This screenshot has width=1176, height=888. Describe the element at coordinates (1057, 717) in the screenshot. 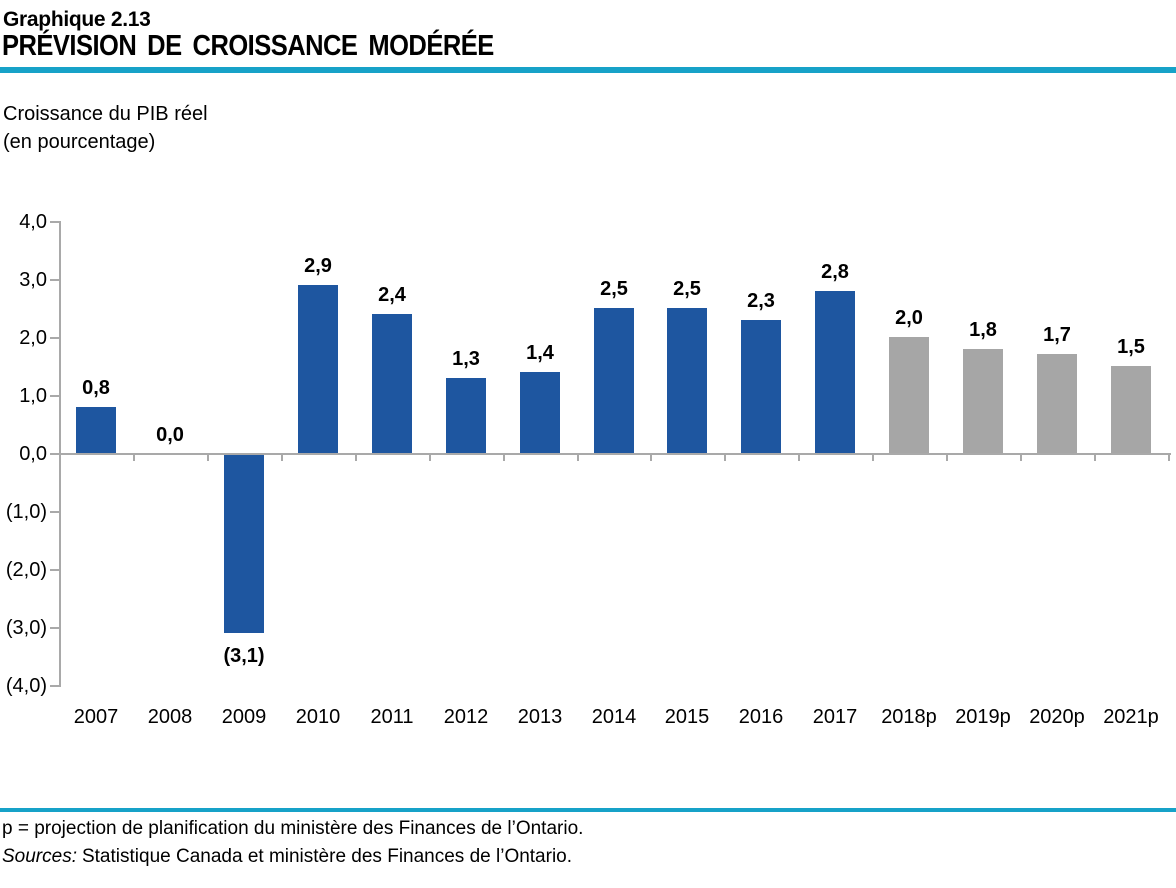

I see `x-axis-category-label: 2020p` at that location.